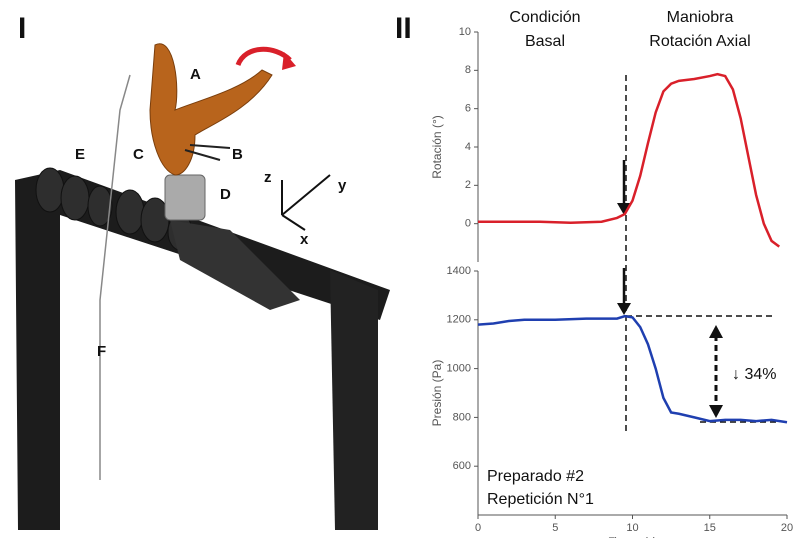  I want to click on y-axis-label: Presión (Pa), so click(437, 393).